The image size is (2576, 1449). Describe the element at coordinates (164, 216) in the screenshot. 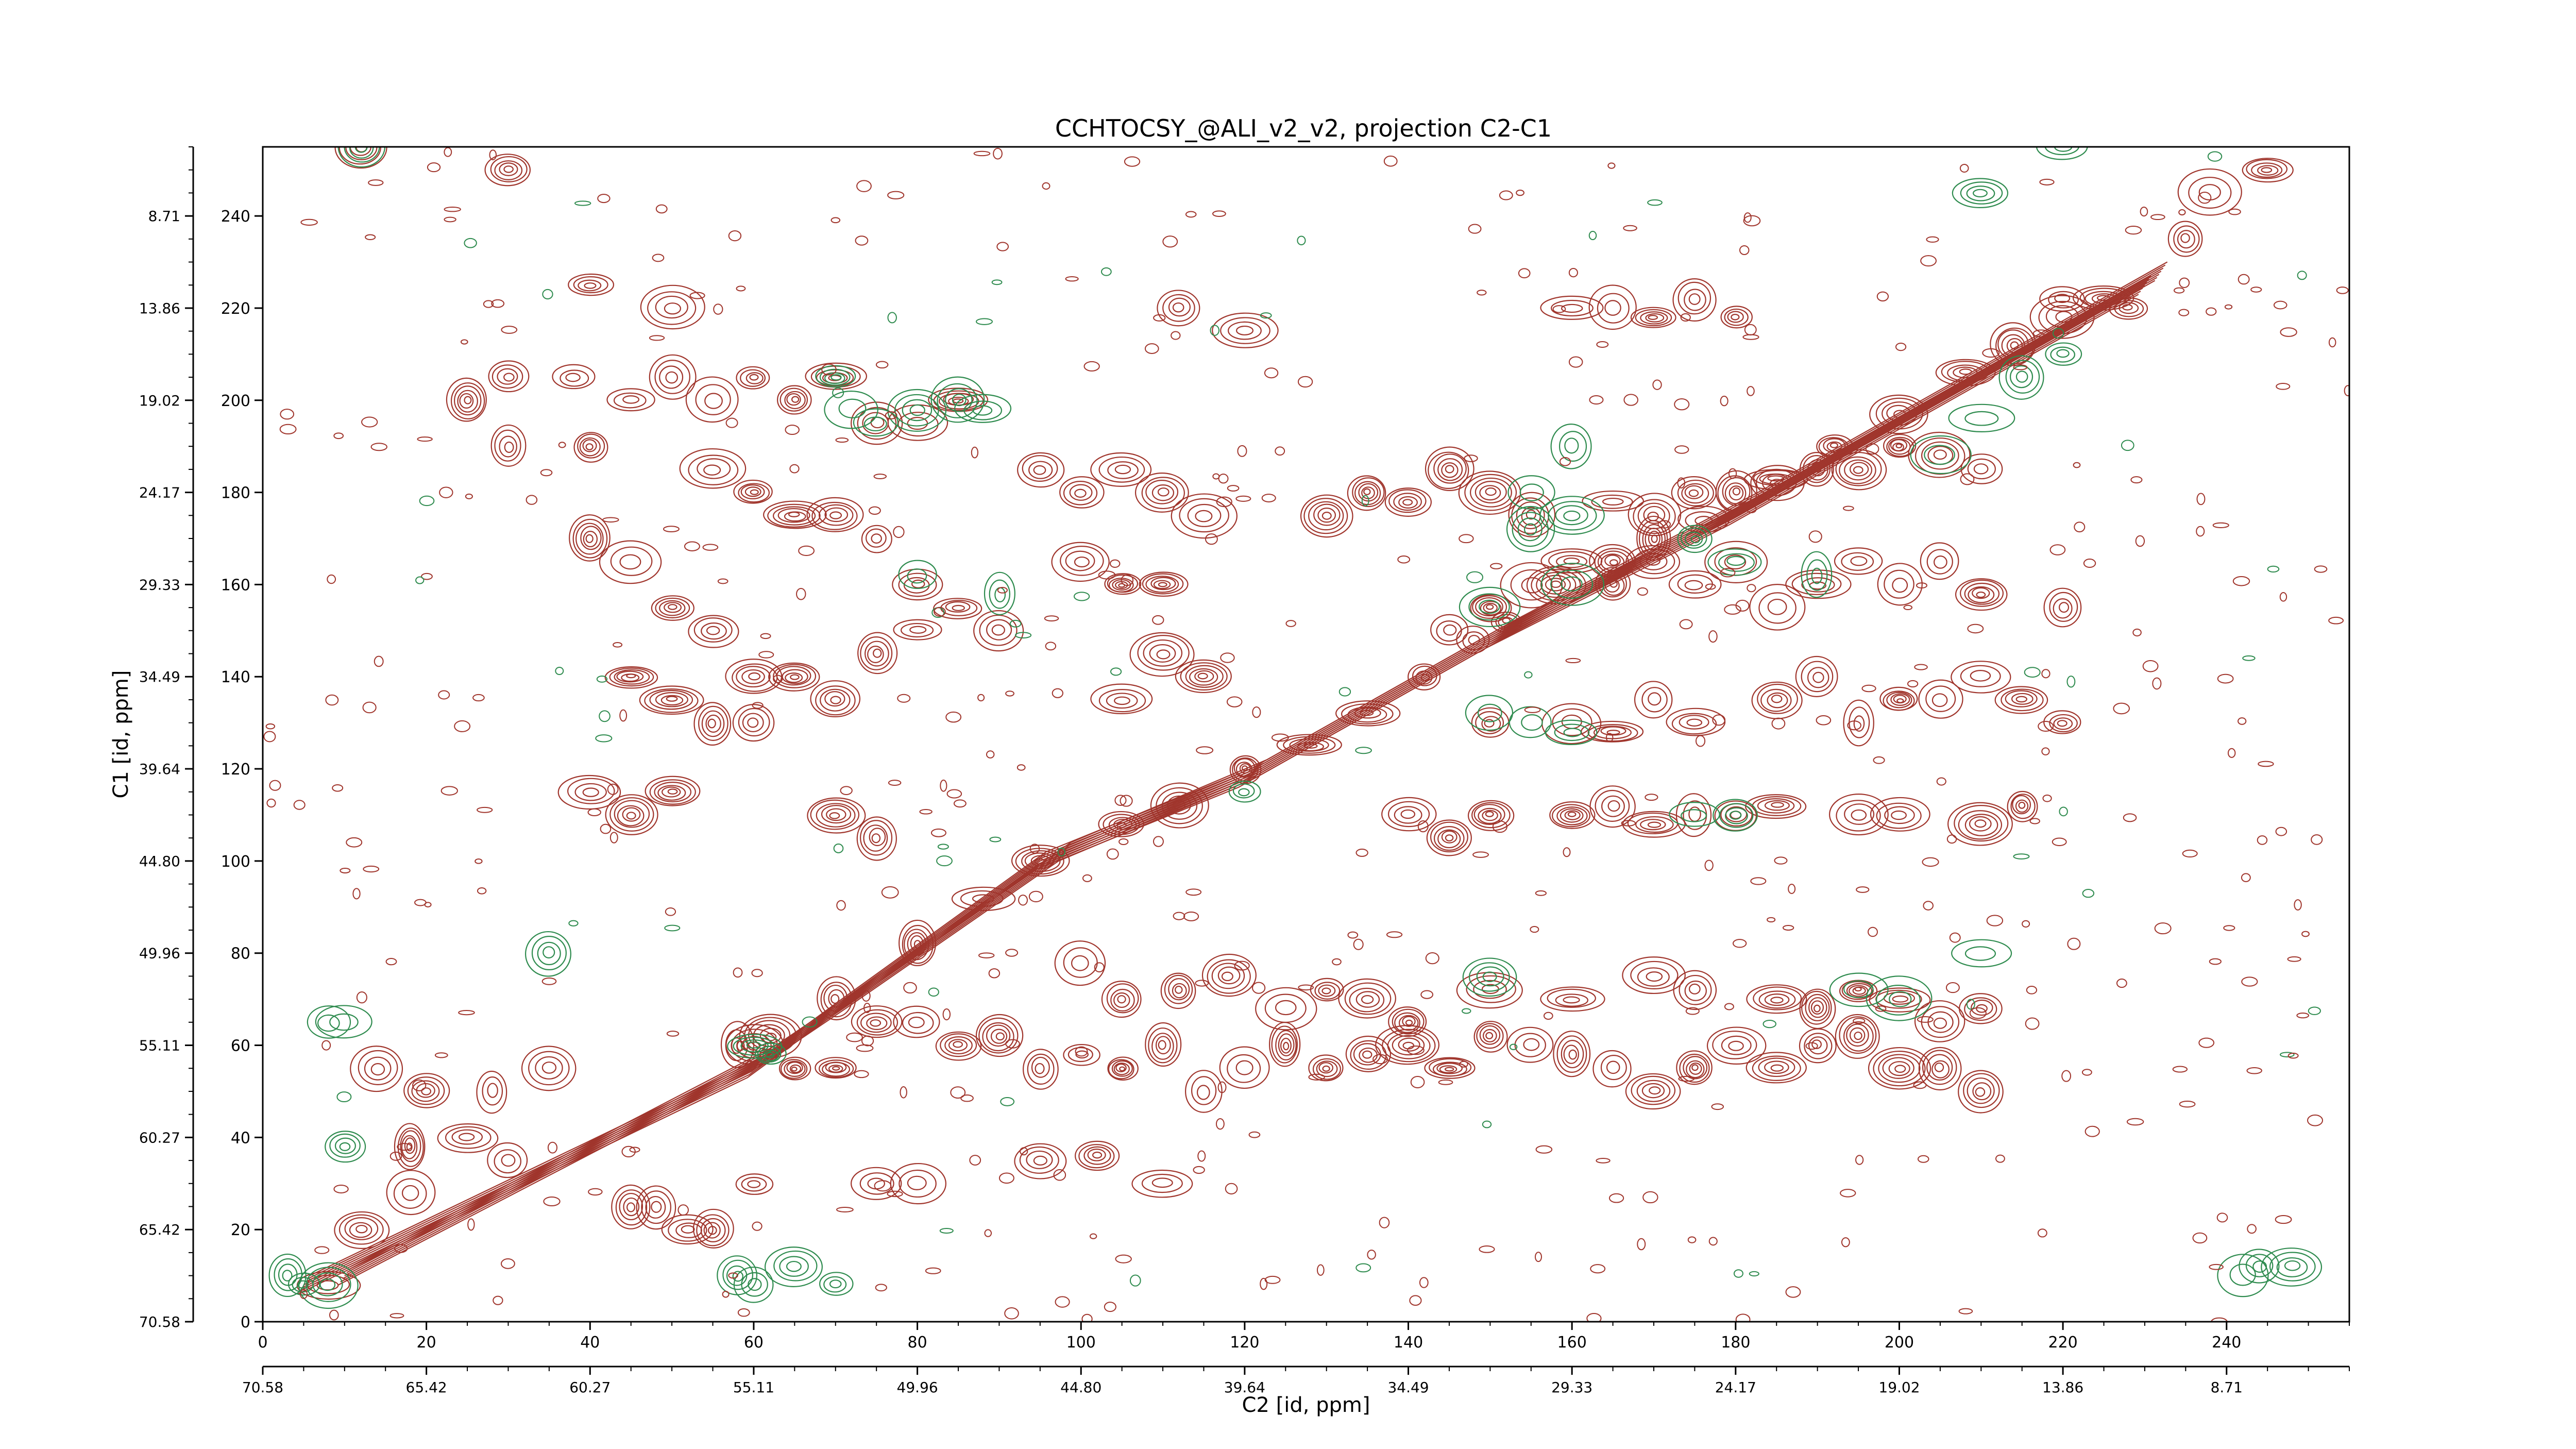

I see `y-ppm-tick-label: 8.71` at that location.